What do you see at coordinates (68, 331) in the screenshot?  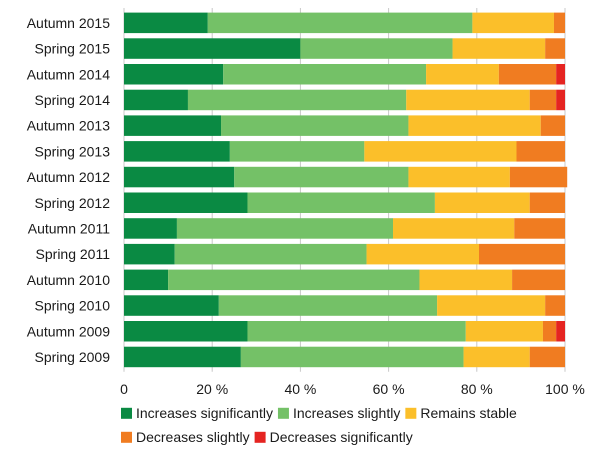 I see `category-label: Autumn 2009` at bounding box center [68, 331].